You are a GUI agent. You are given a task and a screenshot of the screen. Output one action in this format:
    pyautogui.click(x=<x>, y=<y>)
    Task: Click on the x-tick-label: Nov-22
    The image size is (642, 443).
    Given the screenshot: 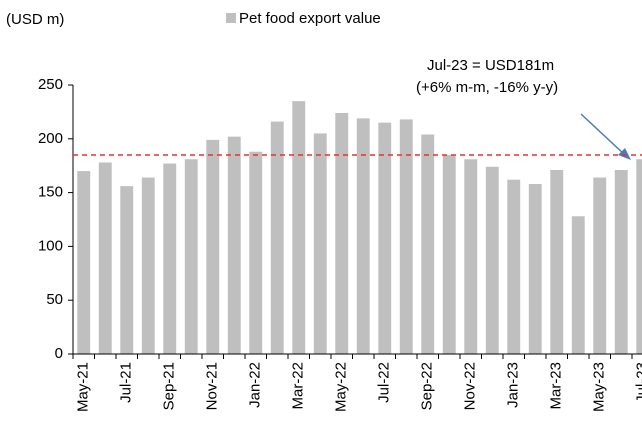 What is the action you would take?
    pyautogui.click(x=470, y=386)
    